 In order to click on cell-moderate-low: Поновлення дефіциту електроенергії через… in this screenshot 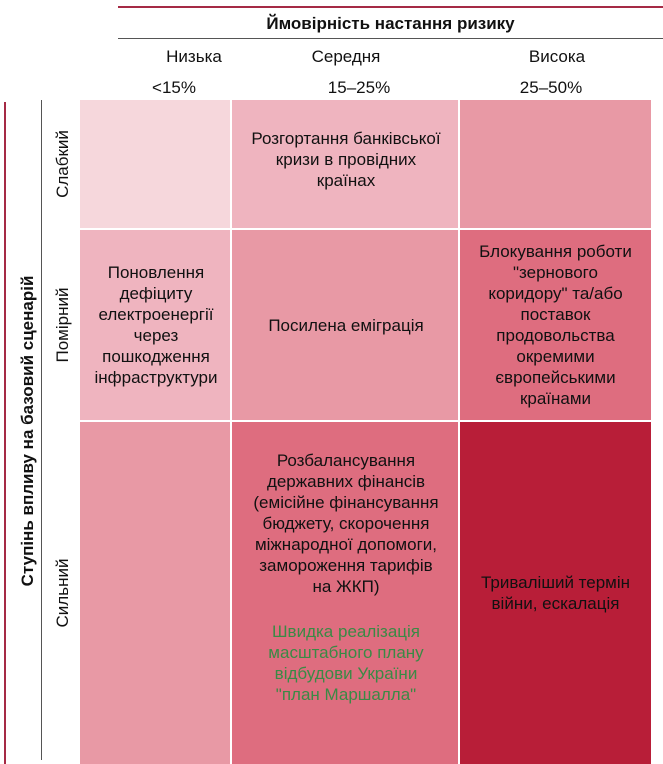, I will do `click(156, 325)`.